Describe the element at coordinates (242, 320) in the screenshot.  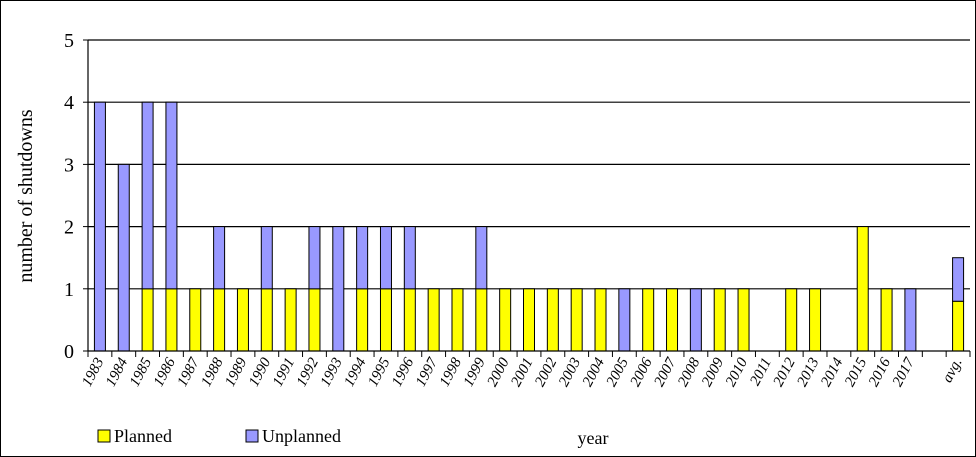
I see `bar-planned-1989` at that location.